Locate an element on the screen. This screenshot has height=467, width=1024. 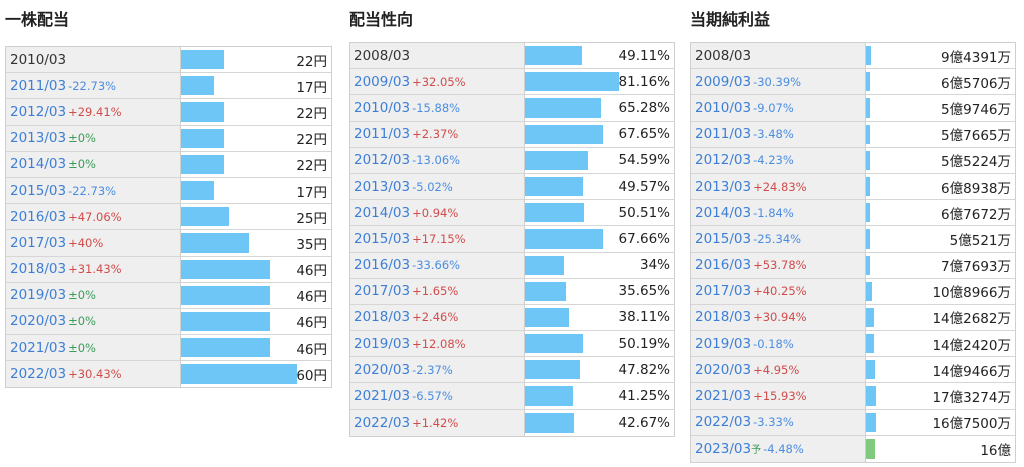
payout-category-label: 2010/03 -15.88% is located at coordinates (437, 108).